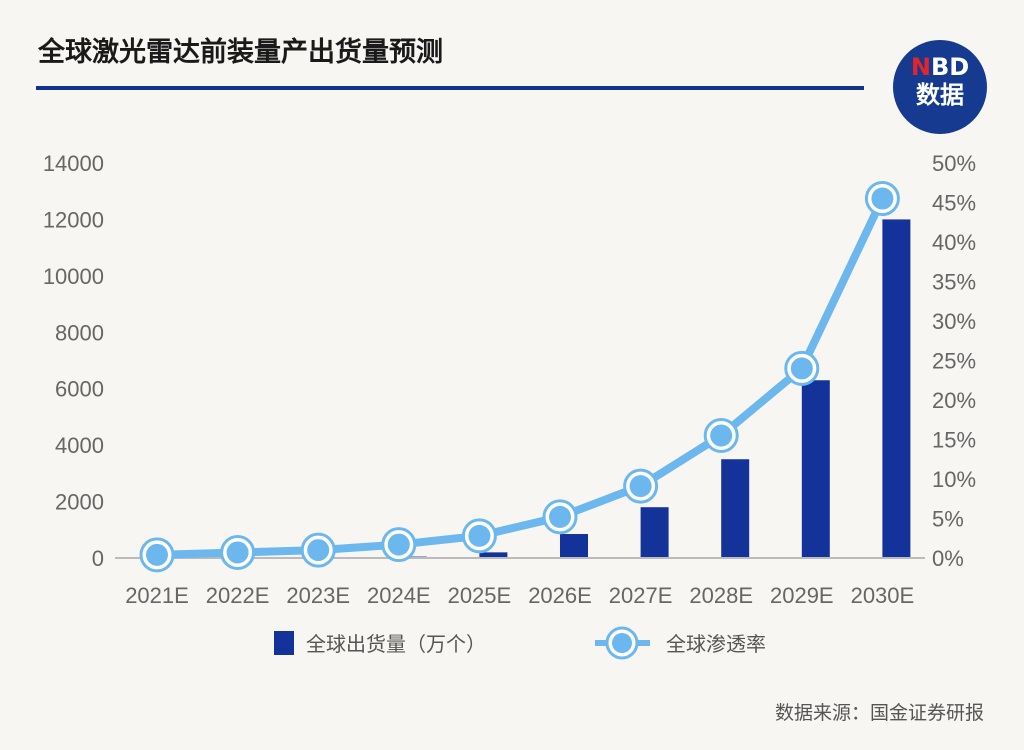 The height and width of the screenshot is (750, 1024). Describe the element at coordinates (954, 440) in the screenshot. I see `right-axis-tick-label: 15%` at that location.